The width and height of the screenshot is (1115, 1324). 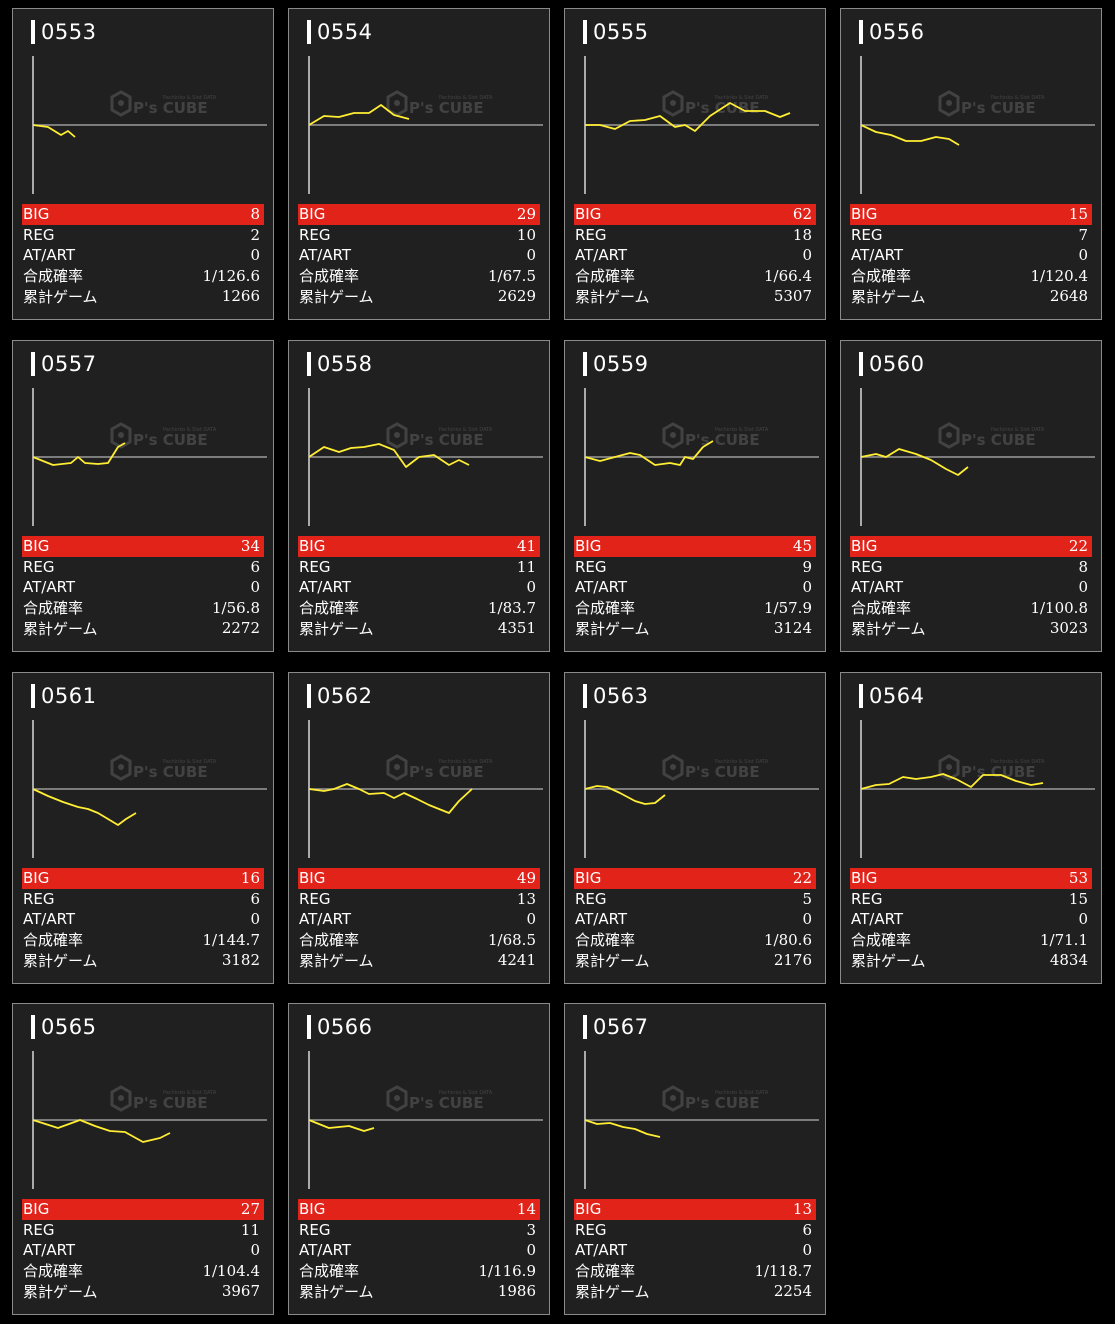 What do you see at coordinates (695, 1291) in the screenshot?
I see `stat-row-games: 累計ゲーム 2254` at bounding box center [695, 1291].